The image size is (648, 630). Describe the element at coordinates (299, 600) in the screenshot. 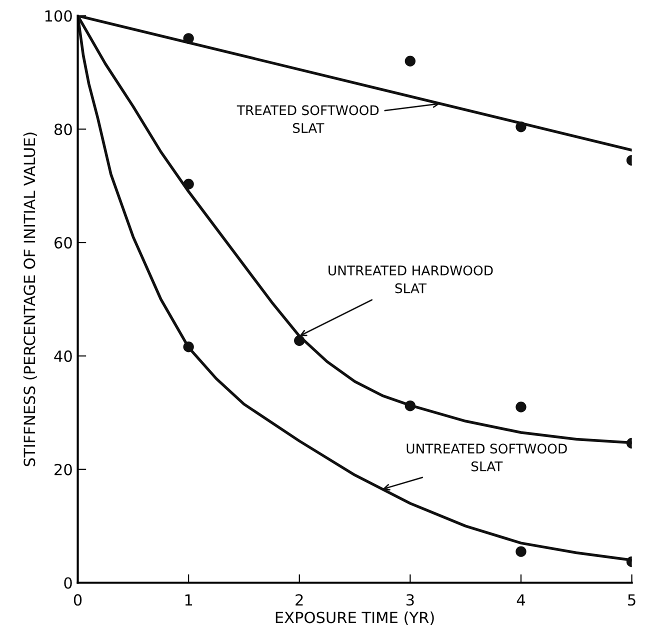

I see `x-tick-label: 2` at that location.